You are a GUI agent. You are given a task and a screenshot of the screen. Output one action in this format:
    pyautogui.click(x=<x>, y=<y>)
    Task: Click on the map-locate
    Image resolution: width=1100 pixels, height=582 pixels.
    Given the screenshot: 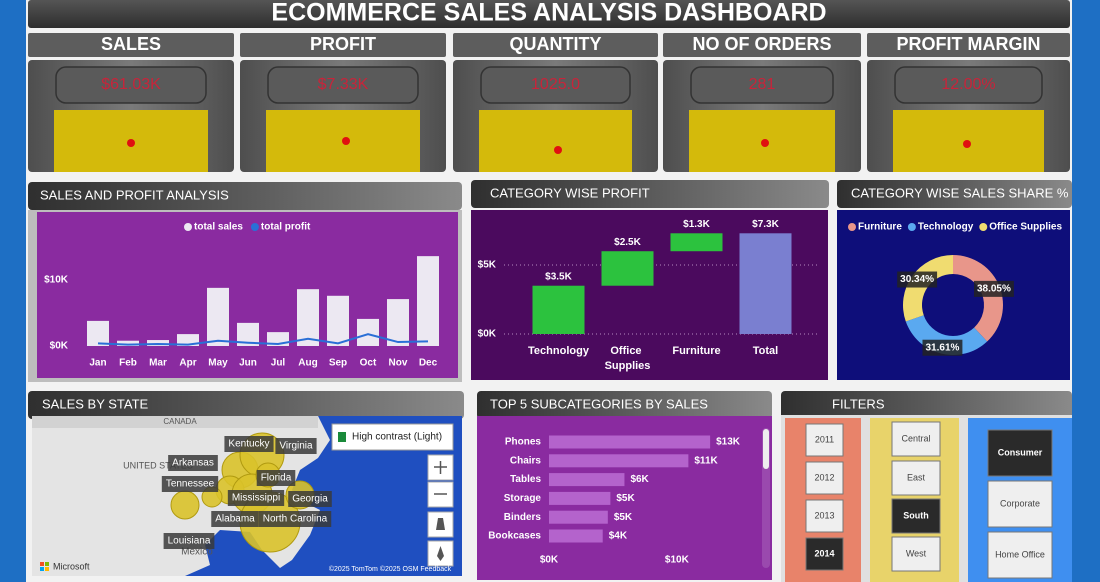 What is the action you would take?
    pyautogui.click(x=440, y=553)
    